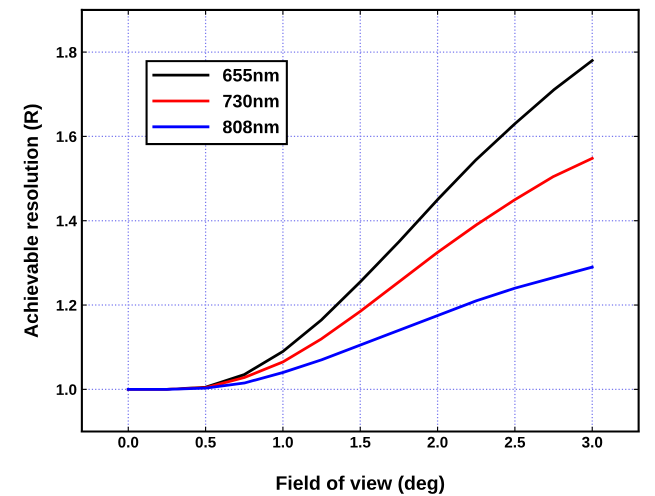 The width and height of the screenshot is (655, 496). I want to click on y-tick-label: 1.0, so click(66, 390).